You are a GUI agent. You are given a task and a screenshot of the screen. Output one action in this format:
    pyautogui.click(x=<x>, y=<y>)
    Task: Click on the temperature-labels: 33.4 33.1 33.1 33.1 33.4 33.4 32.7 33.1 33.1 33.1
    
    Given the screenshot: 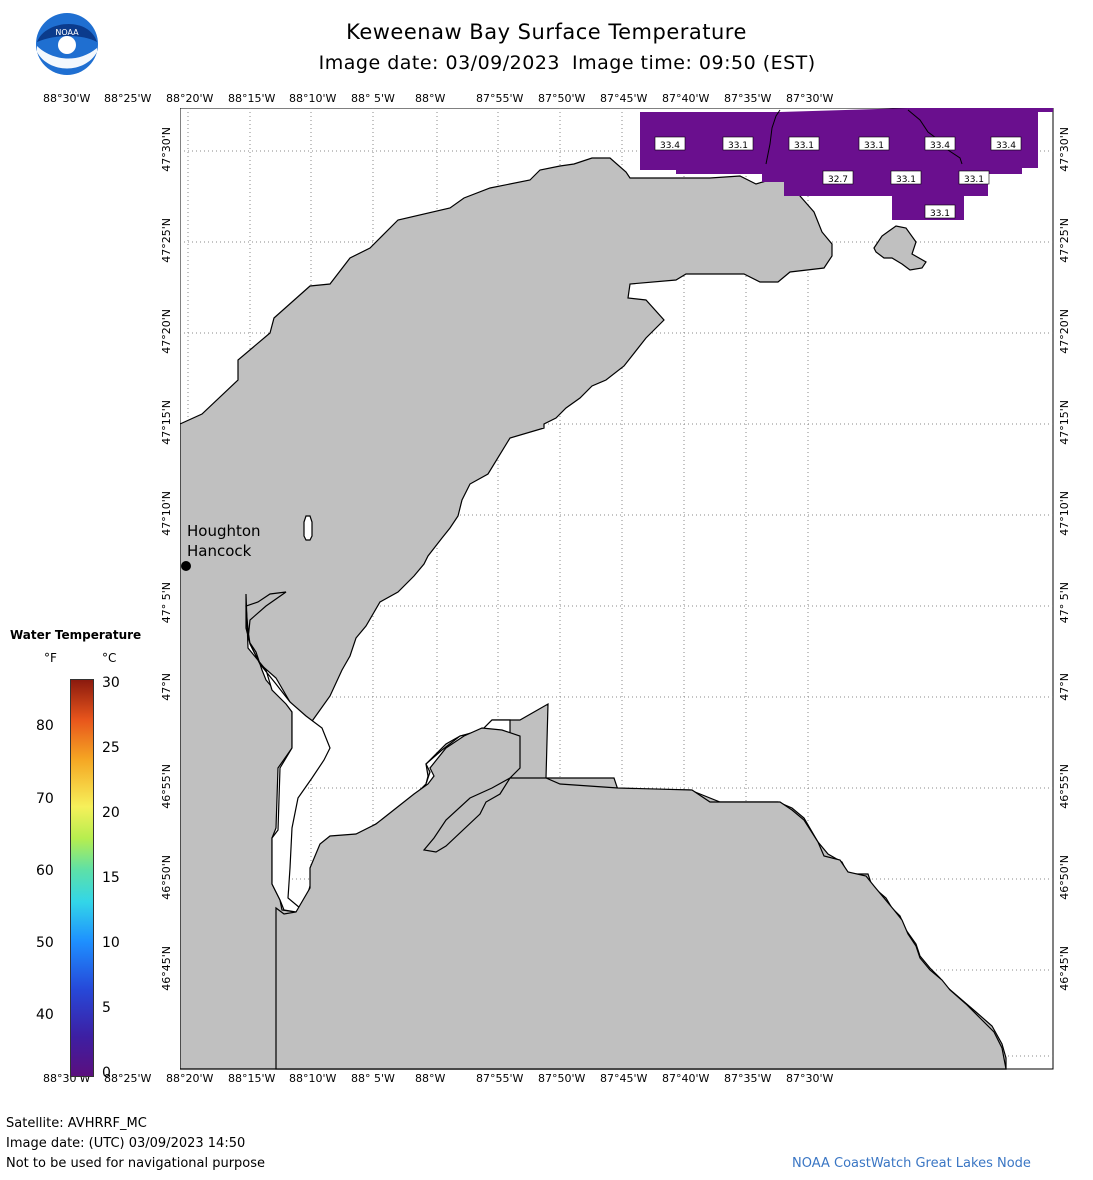 What is the action you would take?
    pyautogui.click(x=838, y=177)
    